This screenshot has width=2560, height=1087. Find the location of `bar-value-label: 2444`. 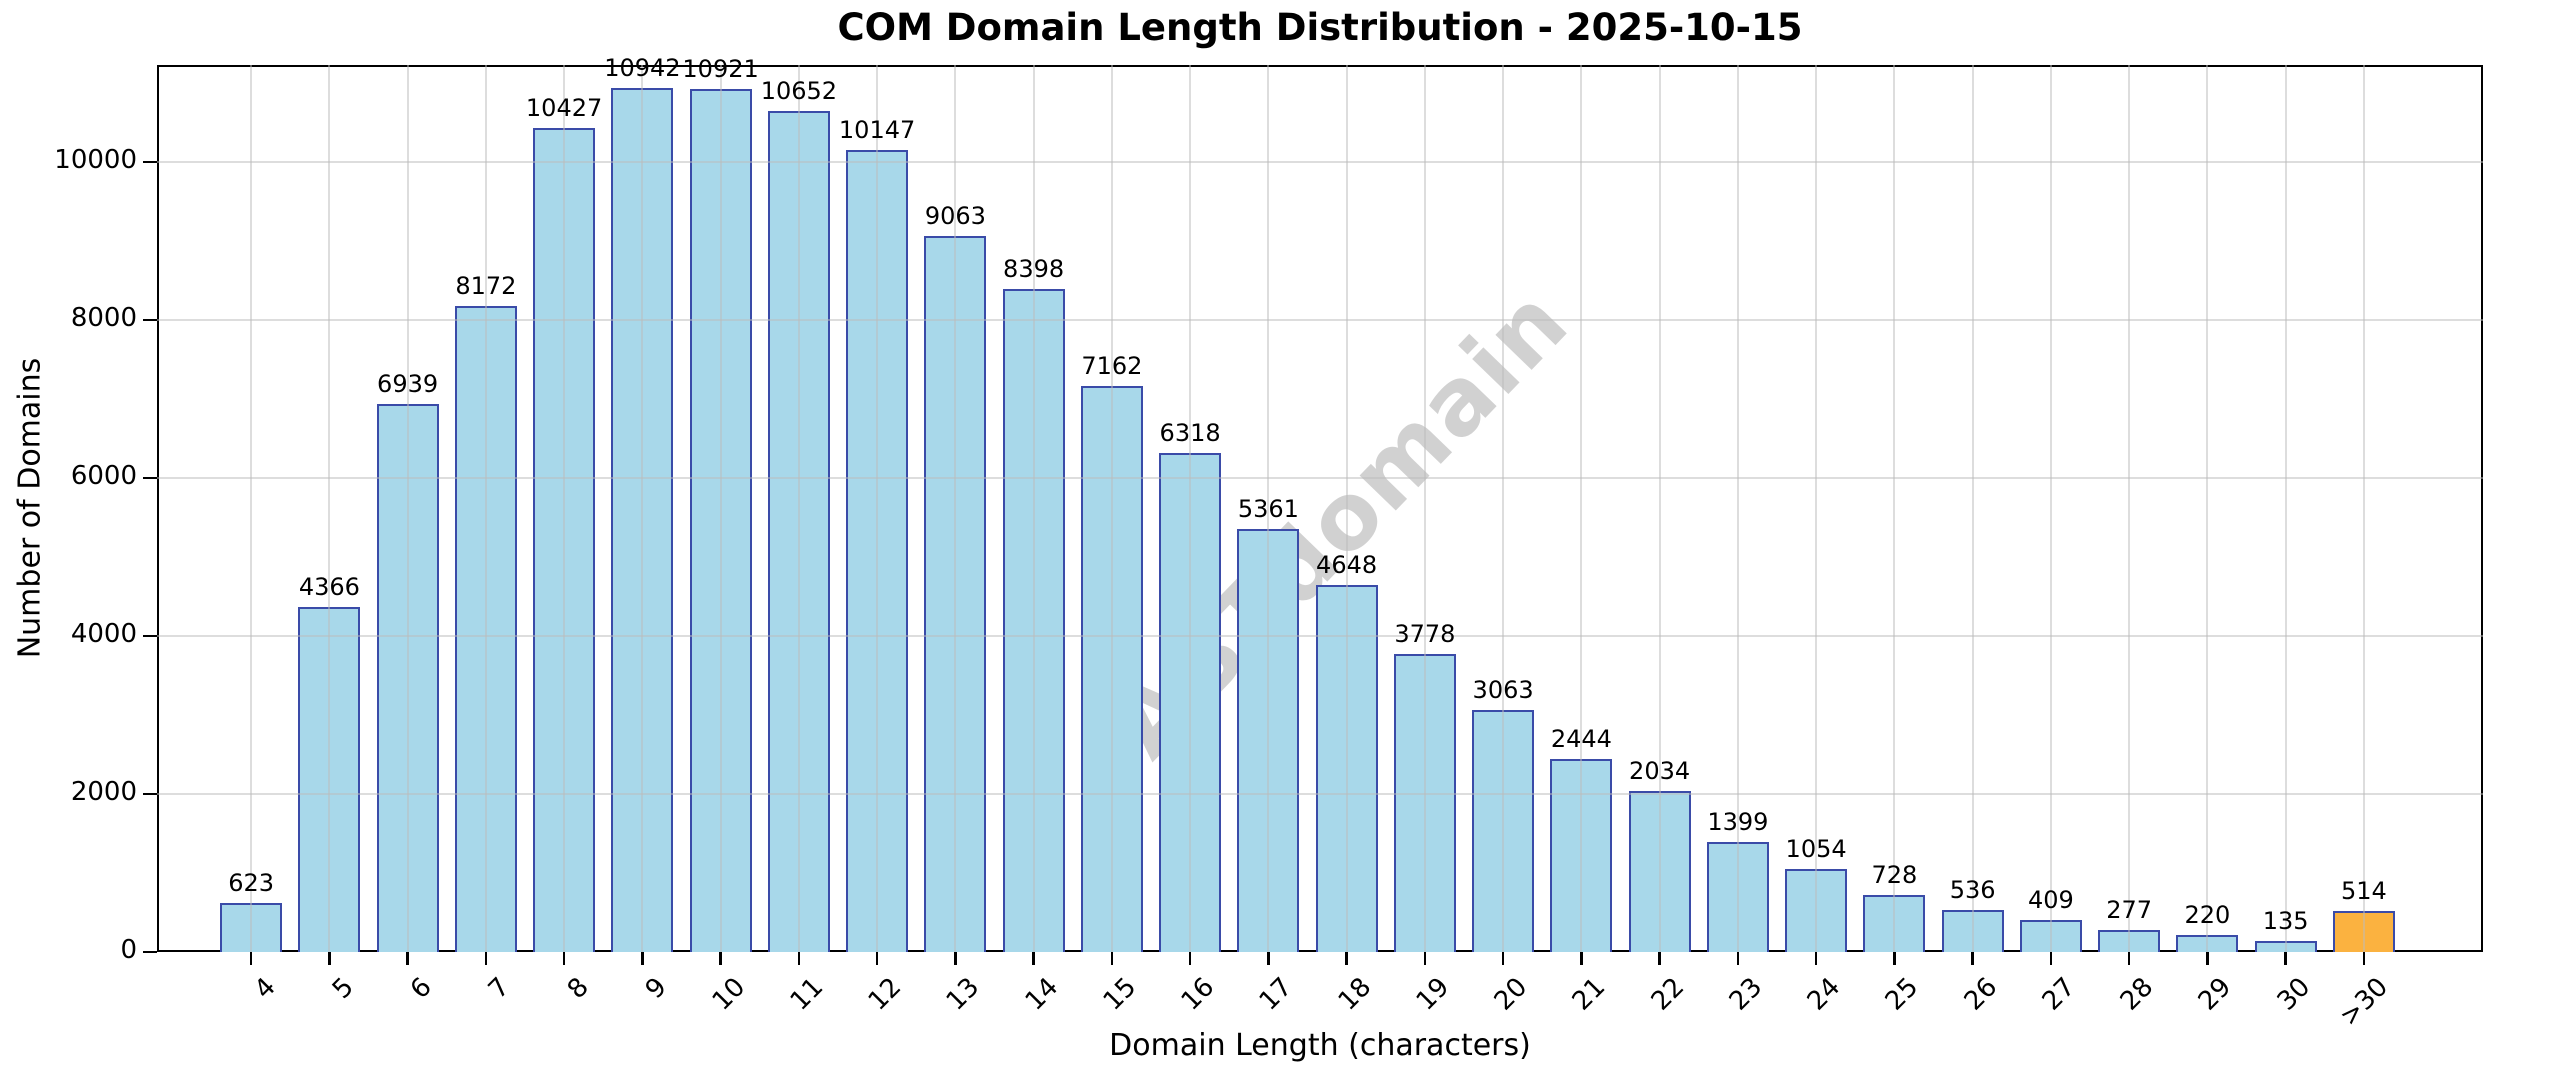

bar-value-label: 2444 is located at coordinates (1581, 738).